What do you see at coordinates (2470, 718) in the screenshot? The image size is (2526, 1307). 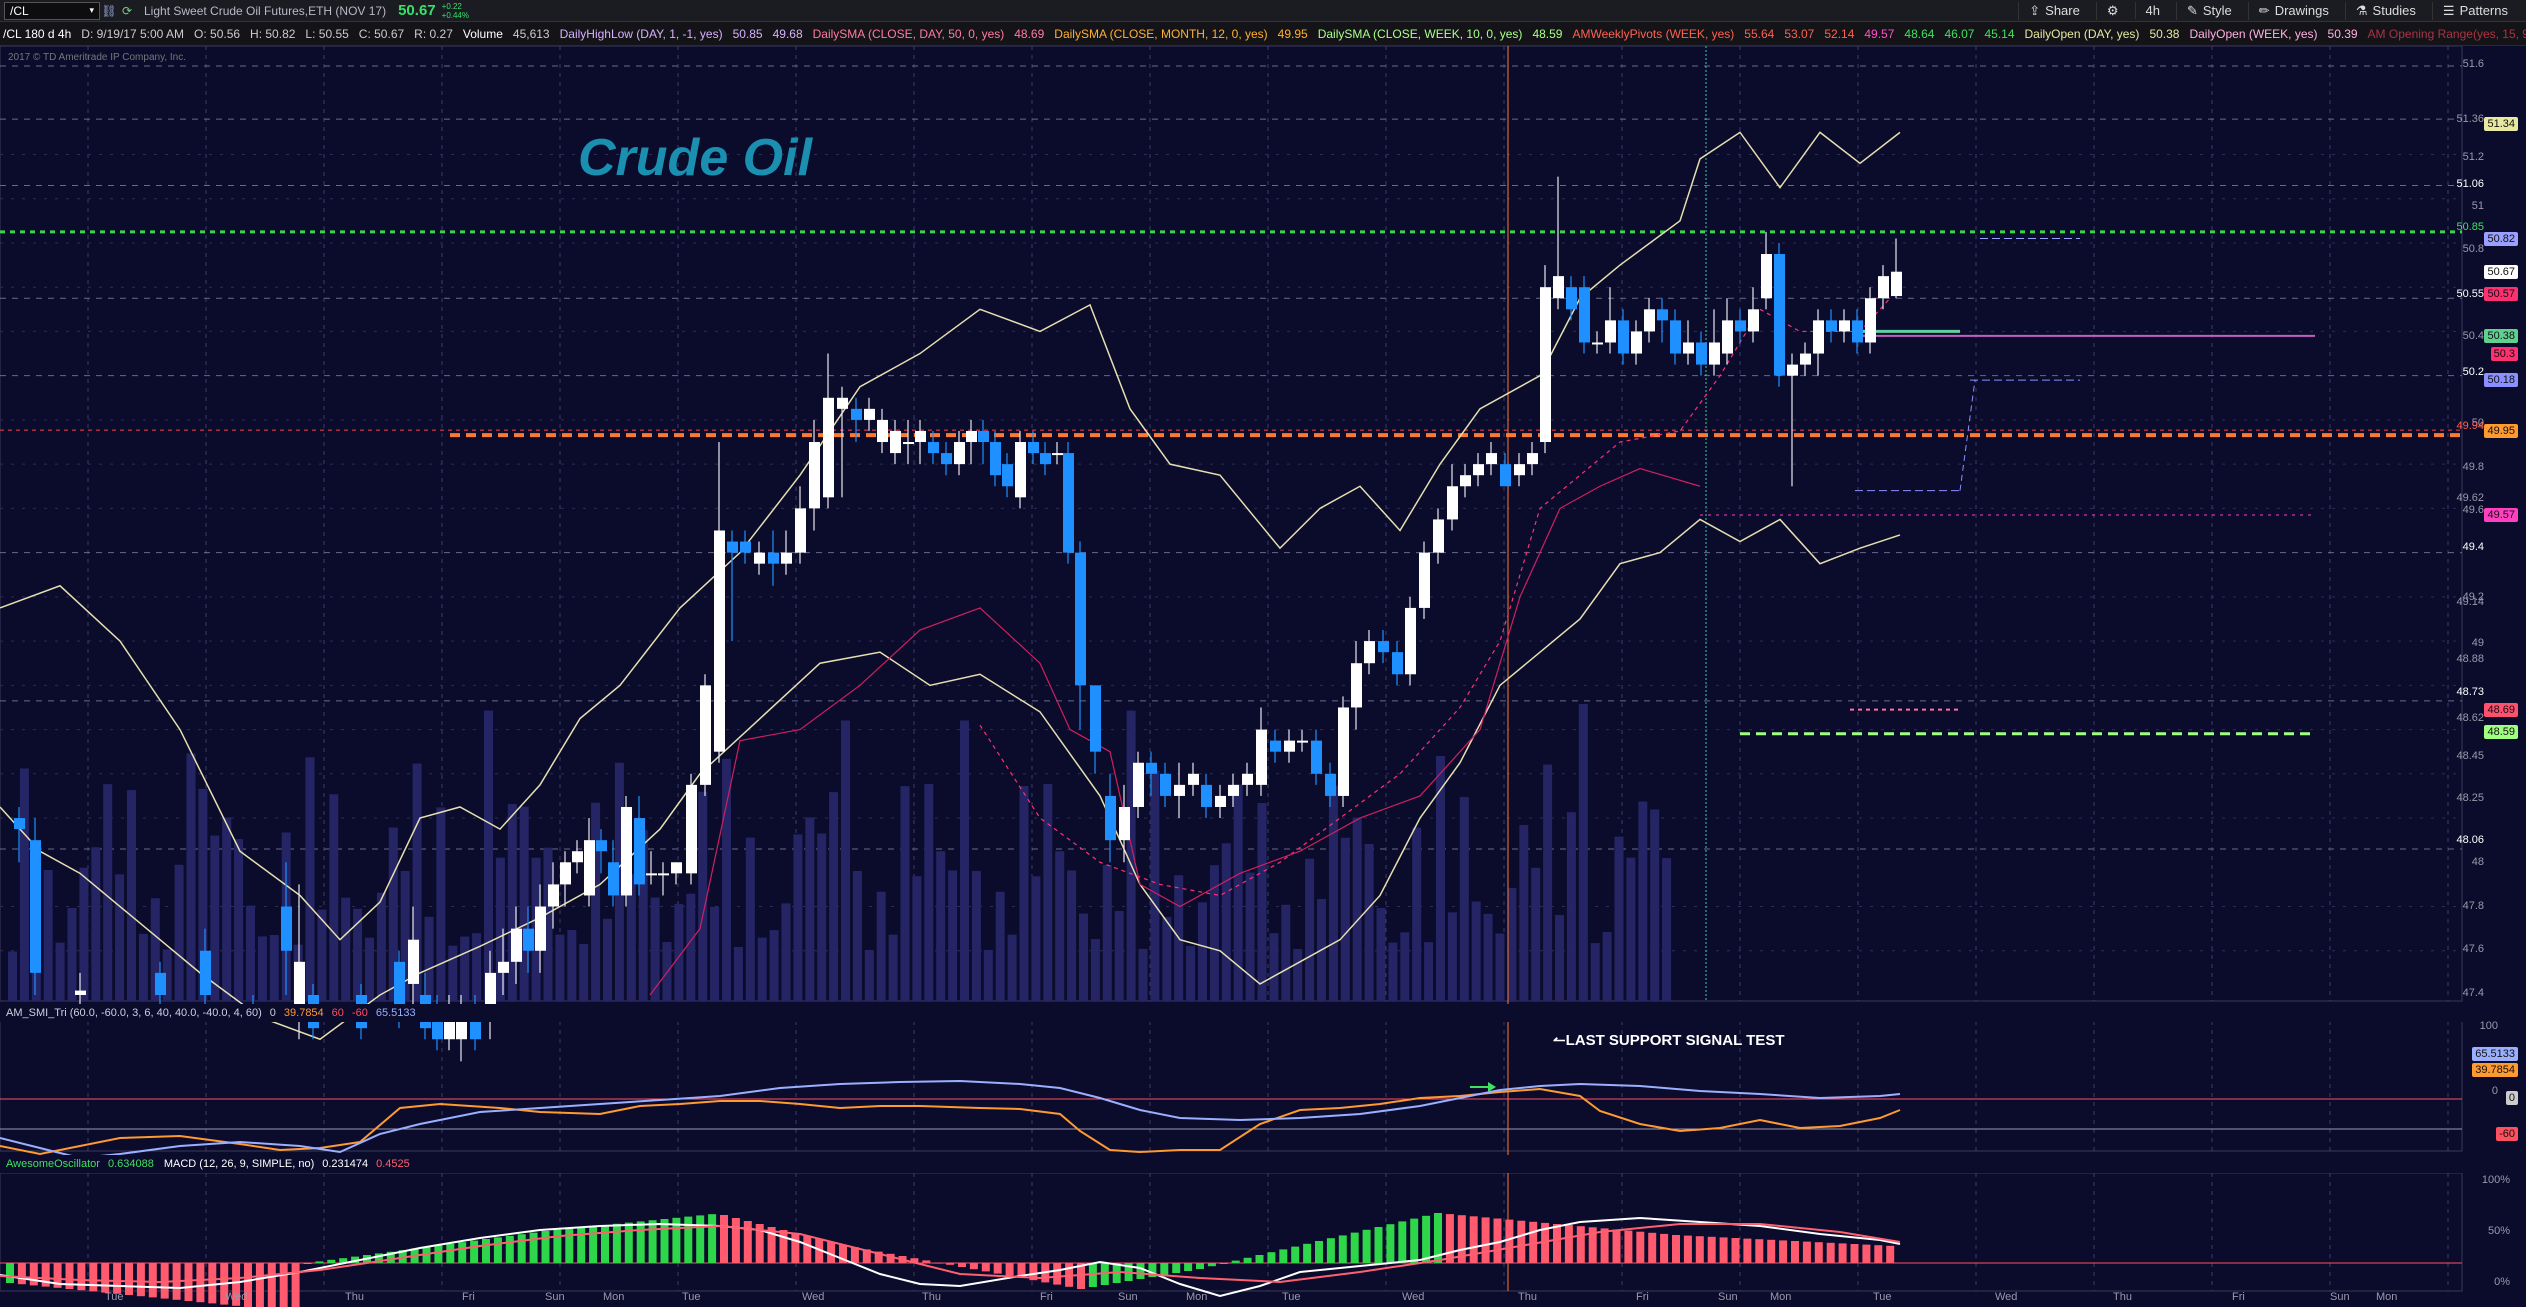 I see `price-axis-label: 48.62` at bounding box center [2470, 718].